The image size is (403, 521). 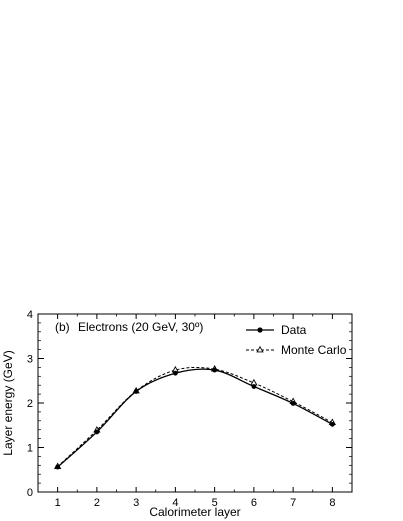 I want to click on data-line, so click(x=195, y=418).